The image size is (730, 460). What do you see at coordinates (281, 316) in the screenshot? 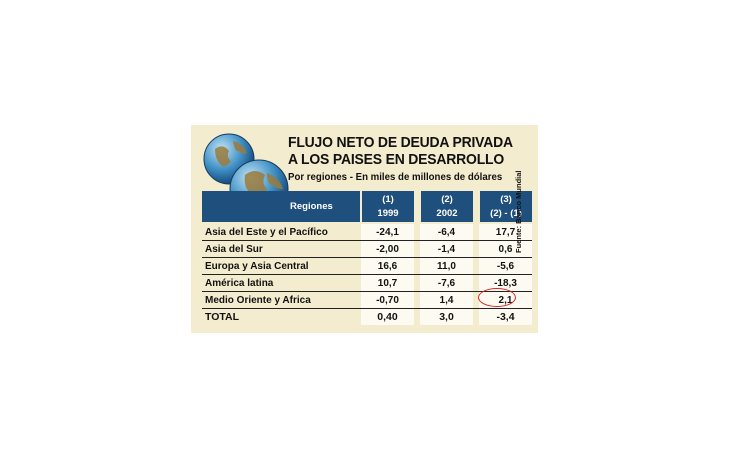
I see `total-label-cell: TOTAL` at bounding box center [281, 316].